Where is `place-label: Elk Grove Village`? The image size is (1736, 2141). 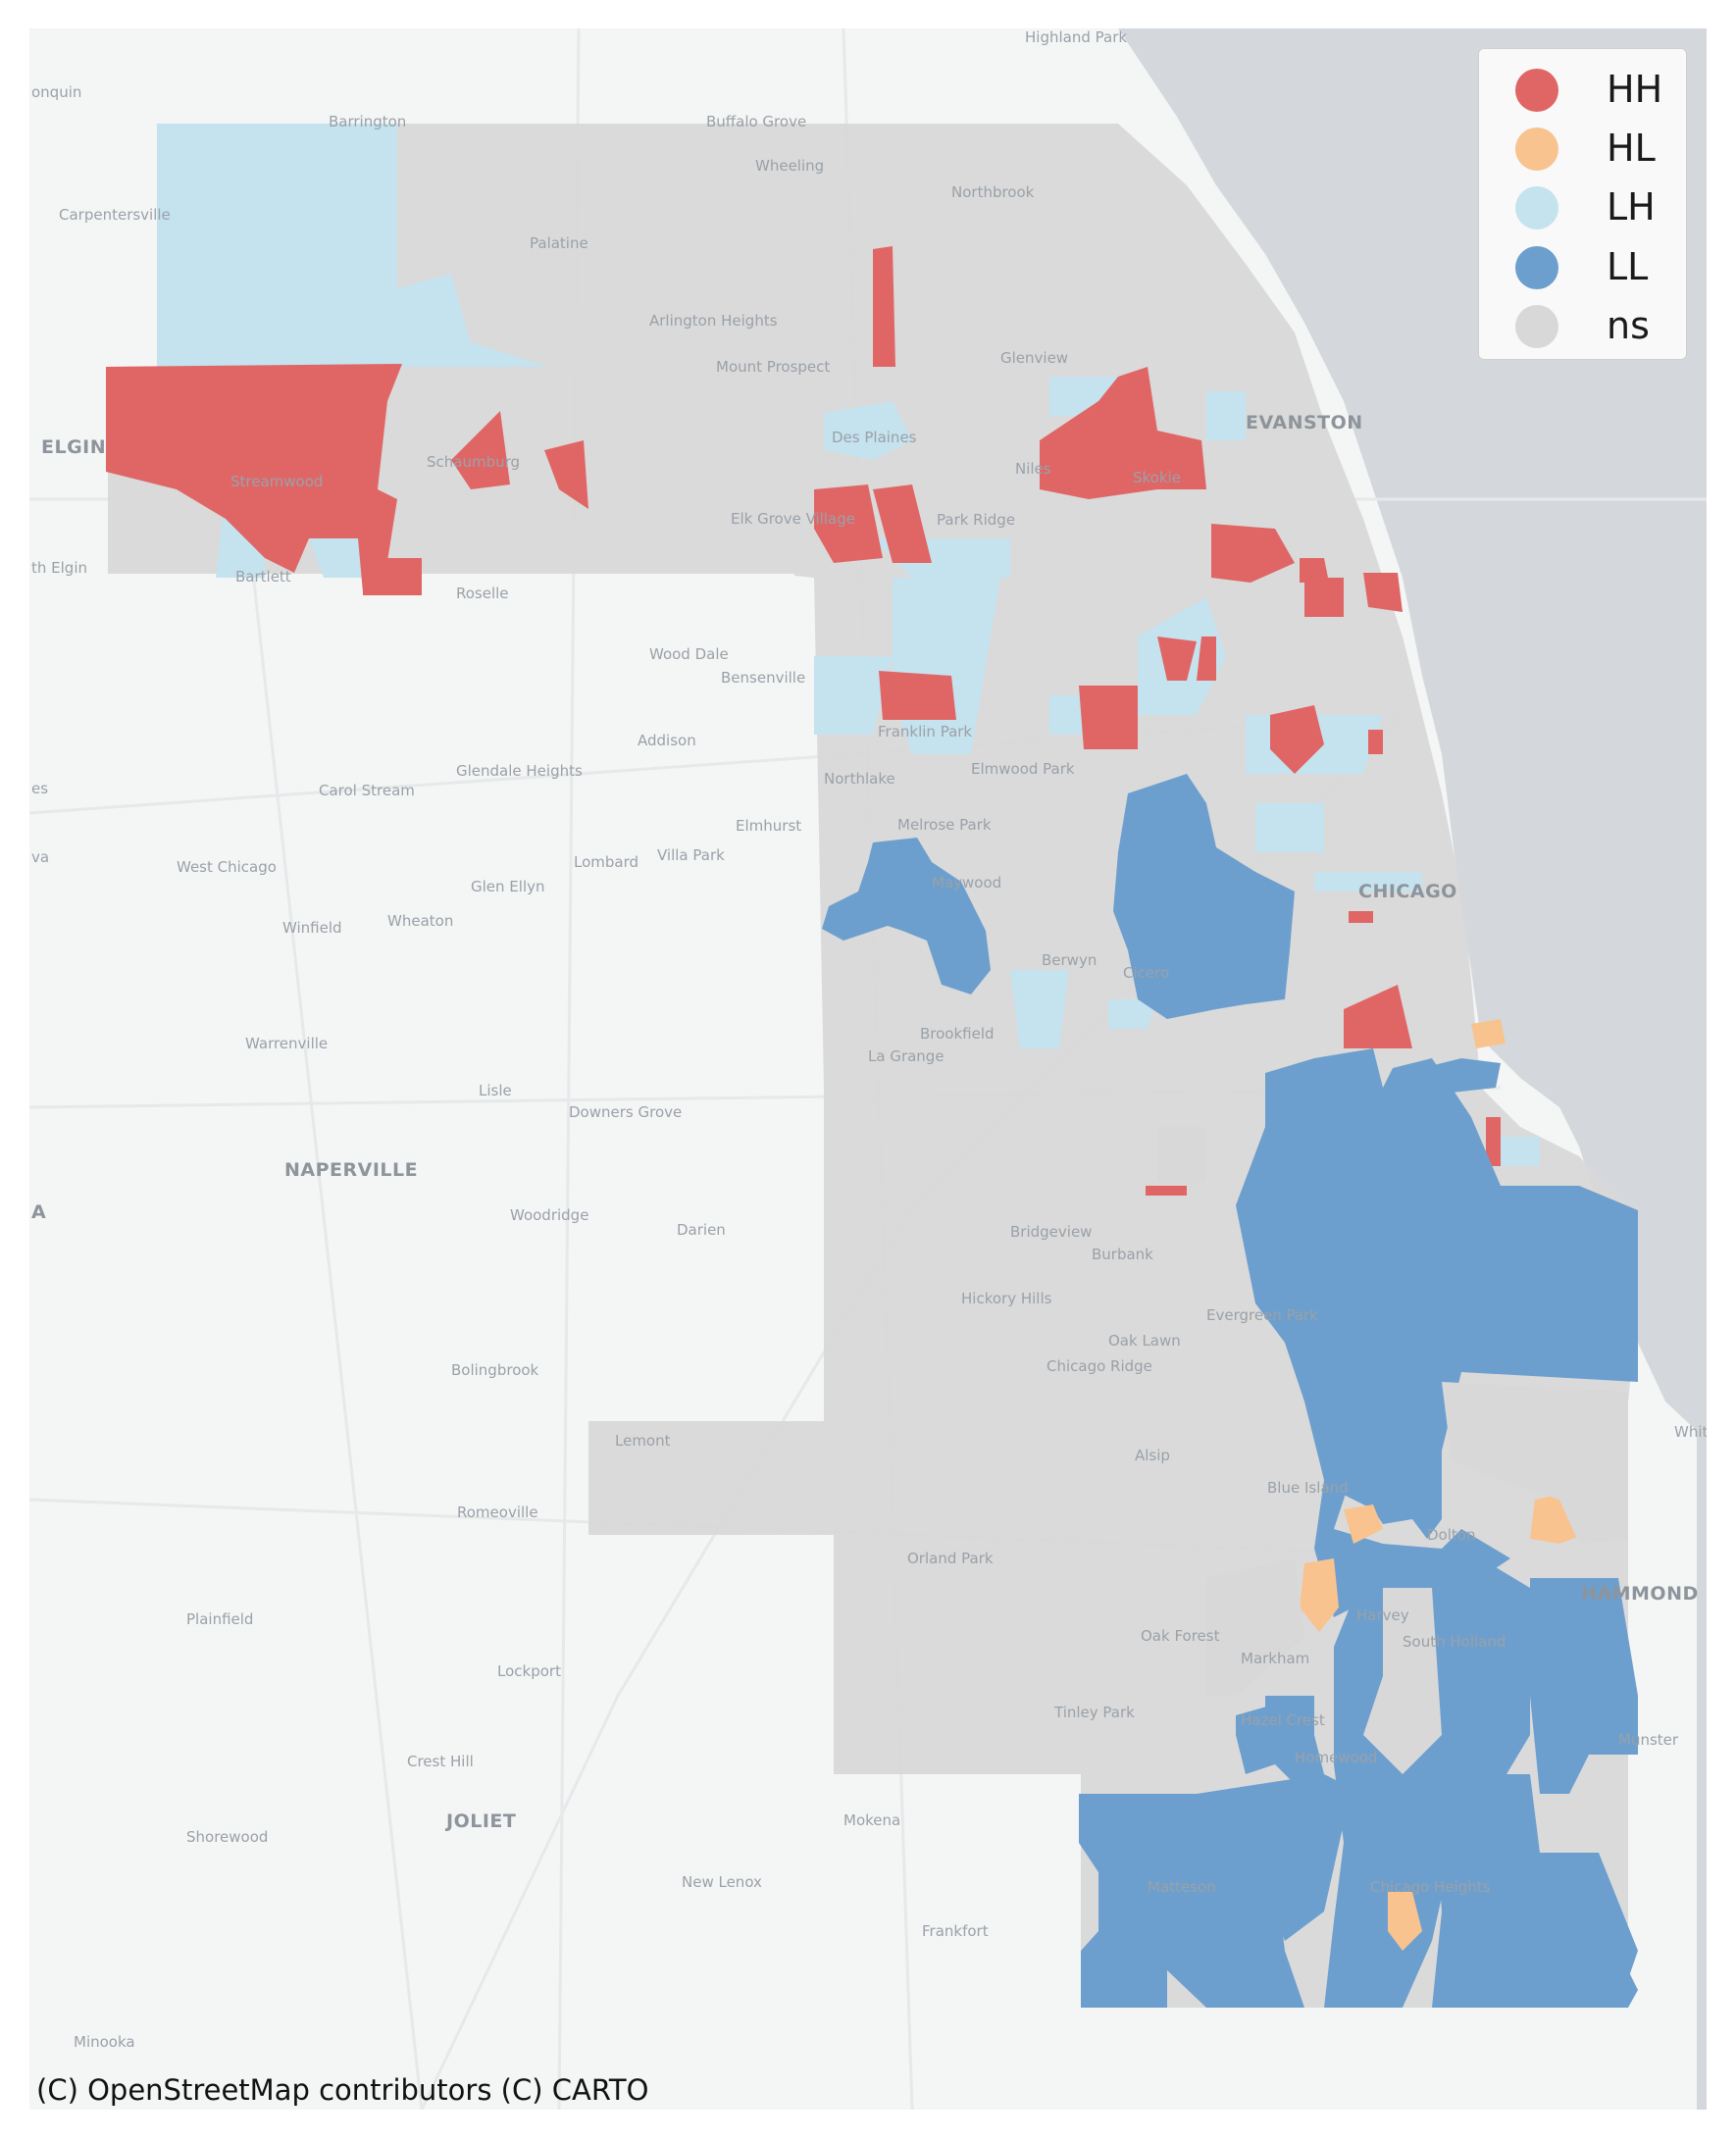
place-label: Elk Grove Village is located at coordinates (793, 519).